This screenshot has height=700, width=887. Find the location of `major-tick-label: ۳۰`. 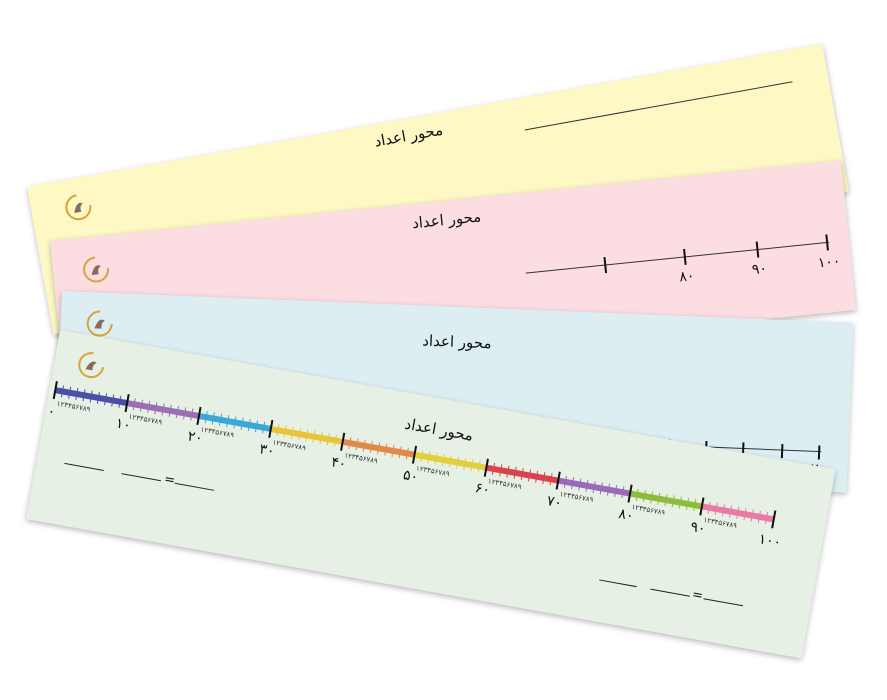

major-tick-label: ۳۰ is located at coordinates (267, 450).